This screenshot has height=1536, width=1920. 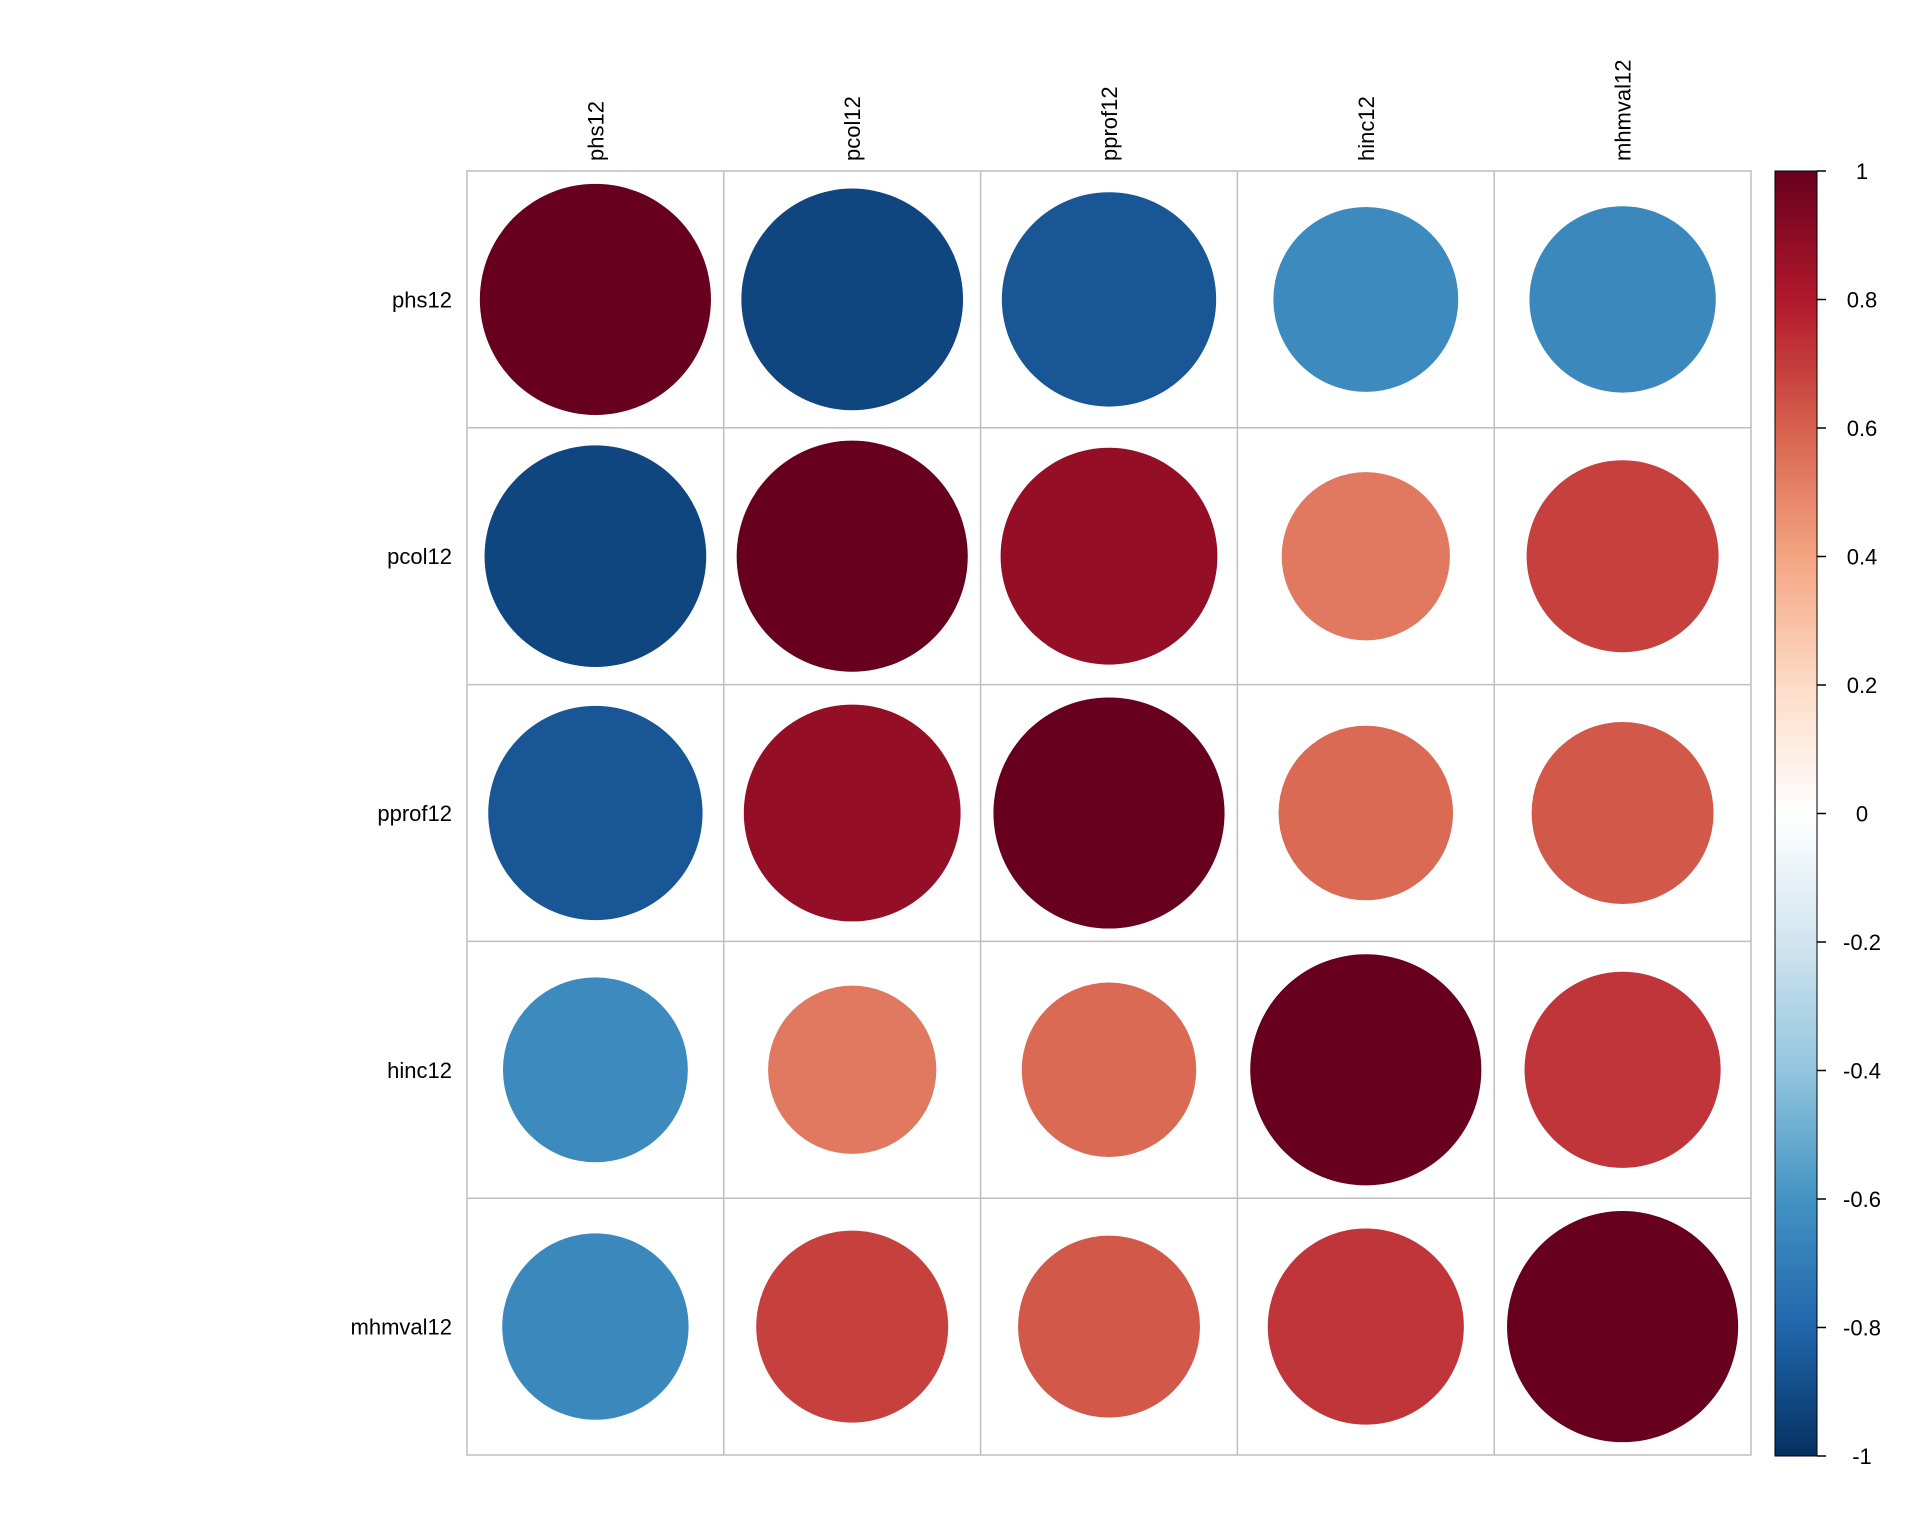 What do you see at coordinates (1366, 299) in the screenshot?
I see `corr-circle-phs12-hinc12` at bounding box center [1366, 299].